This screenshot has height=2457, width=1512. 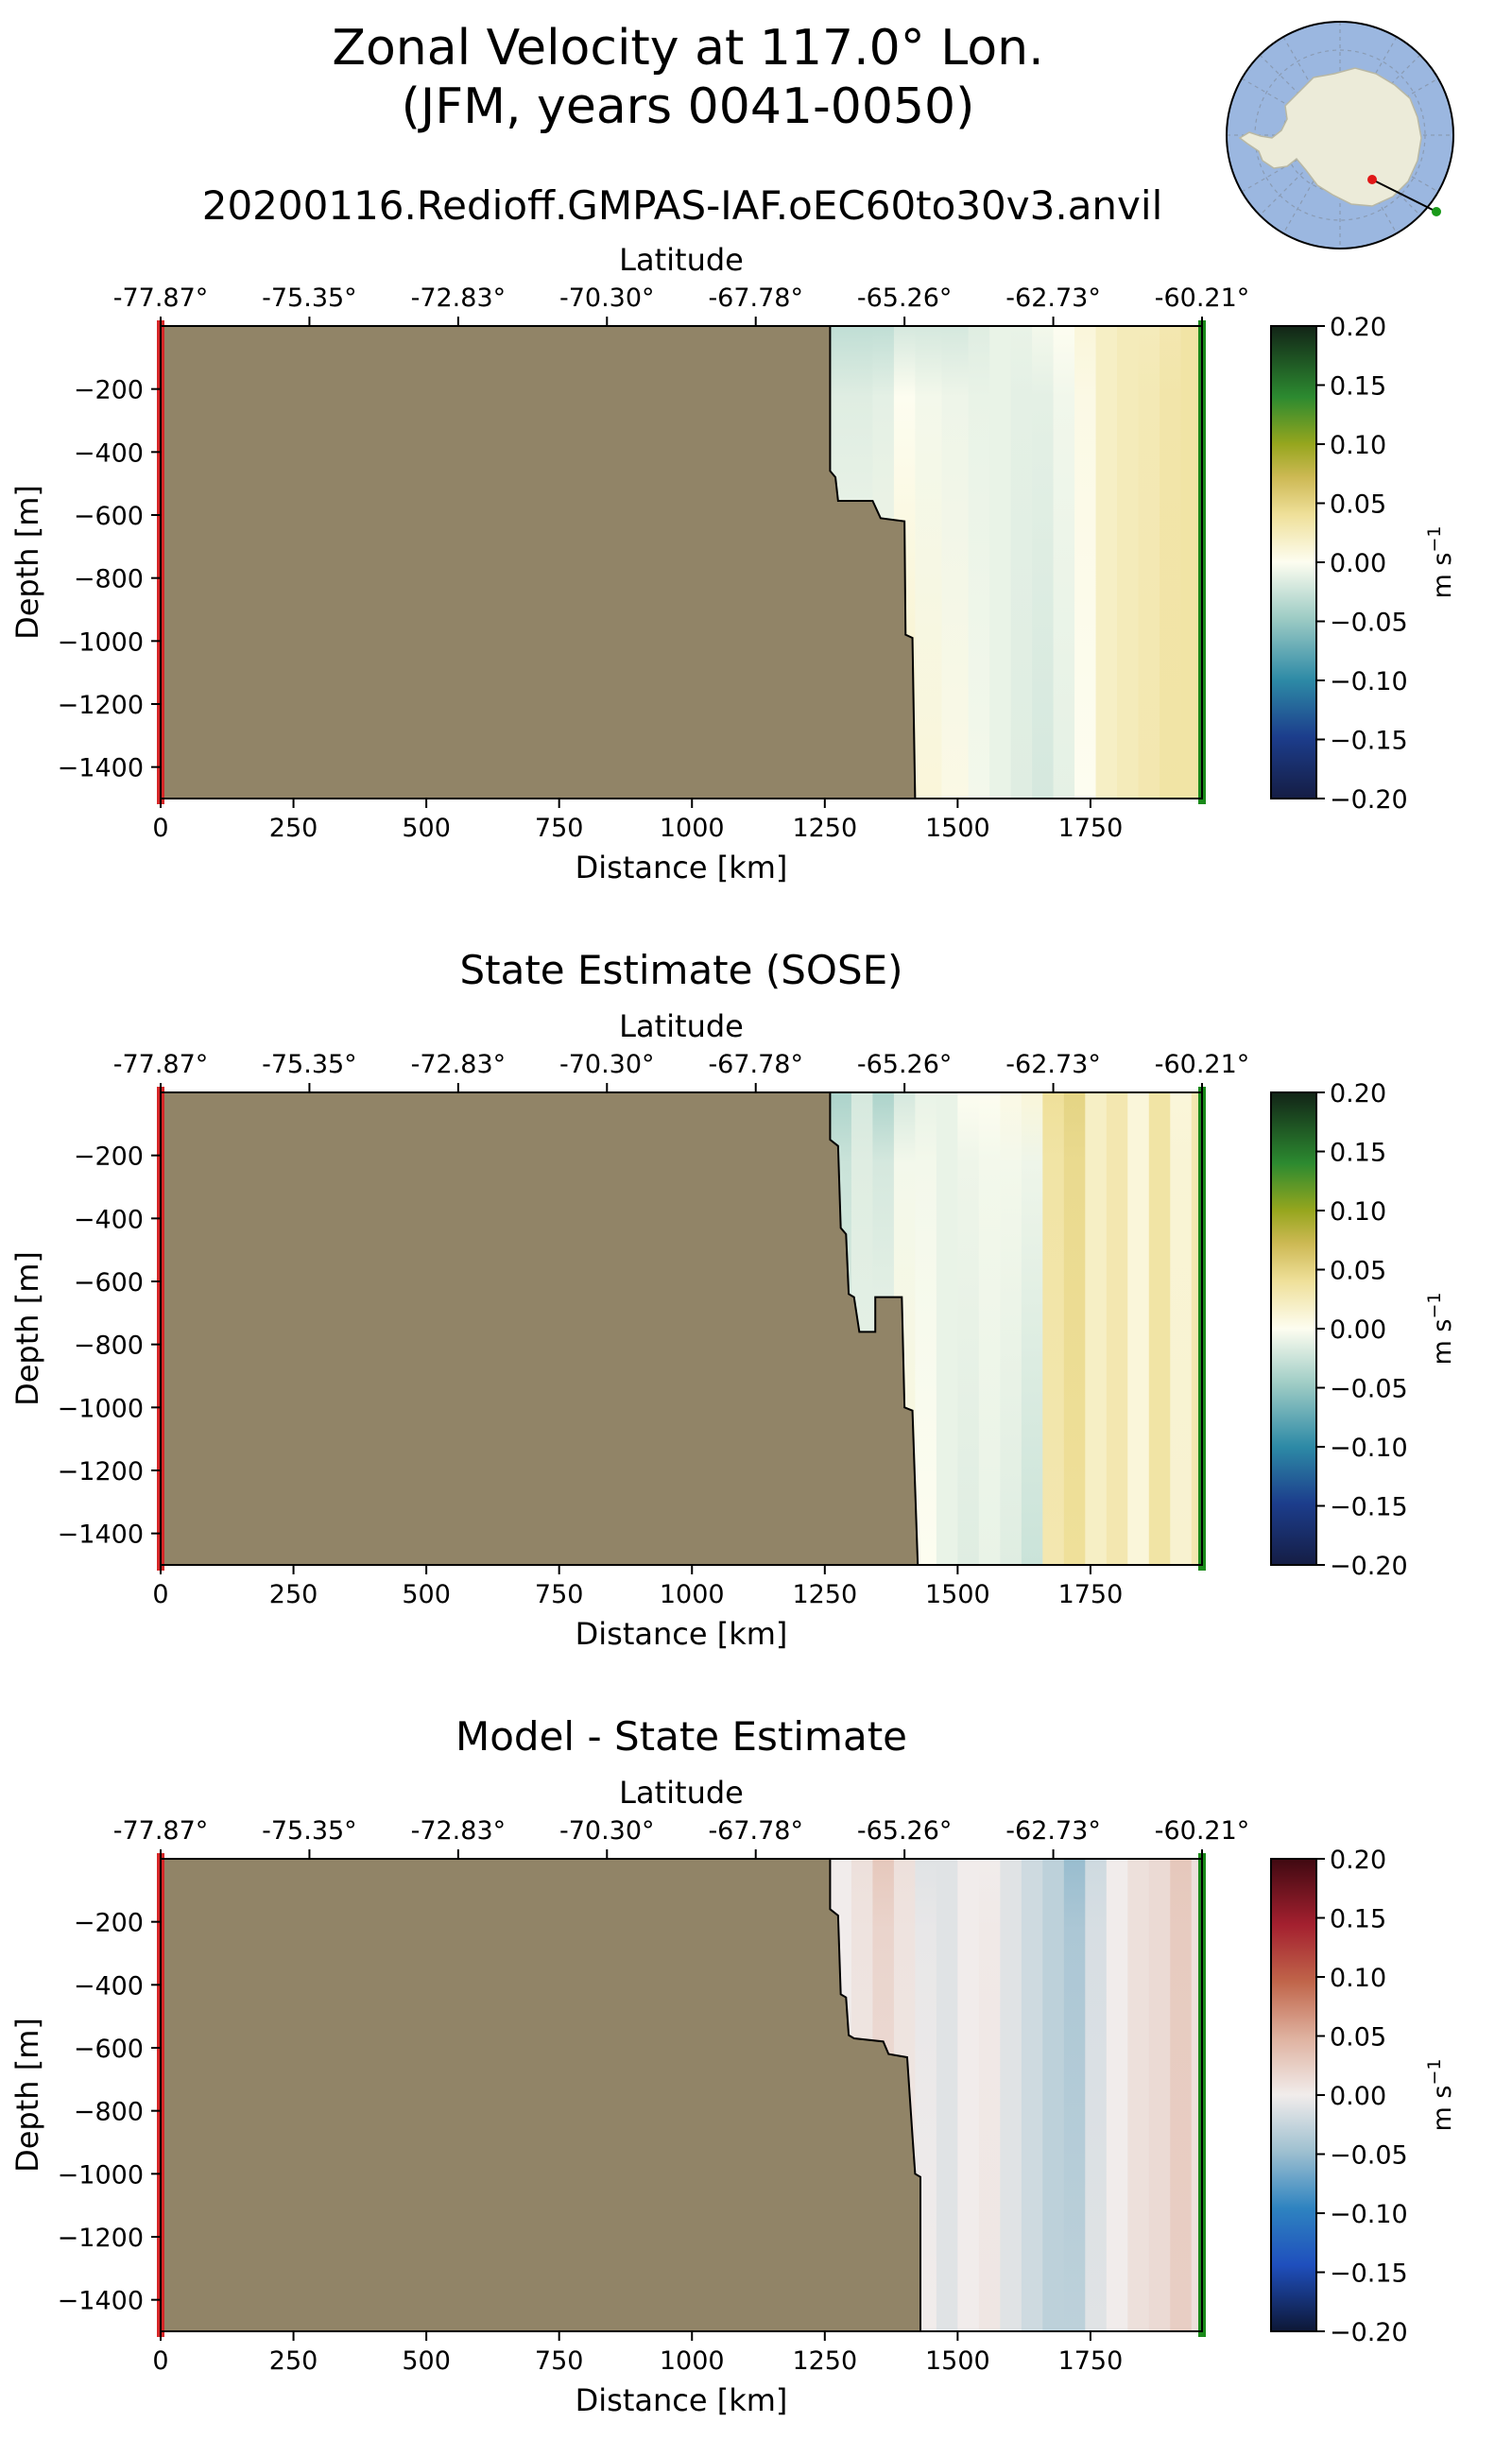 I want to click on x-tick-label: 1000, so click(x=692, y=2361).